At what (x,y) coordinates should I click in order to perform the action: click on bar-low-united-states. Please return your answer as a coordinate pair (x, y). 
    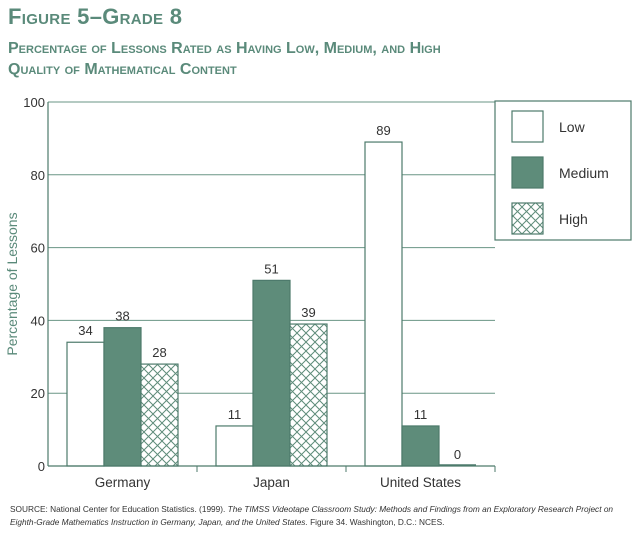
    Looking at the image, I should click on (383, 304).